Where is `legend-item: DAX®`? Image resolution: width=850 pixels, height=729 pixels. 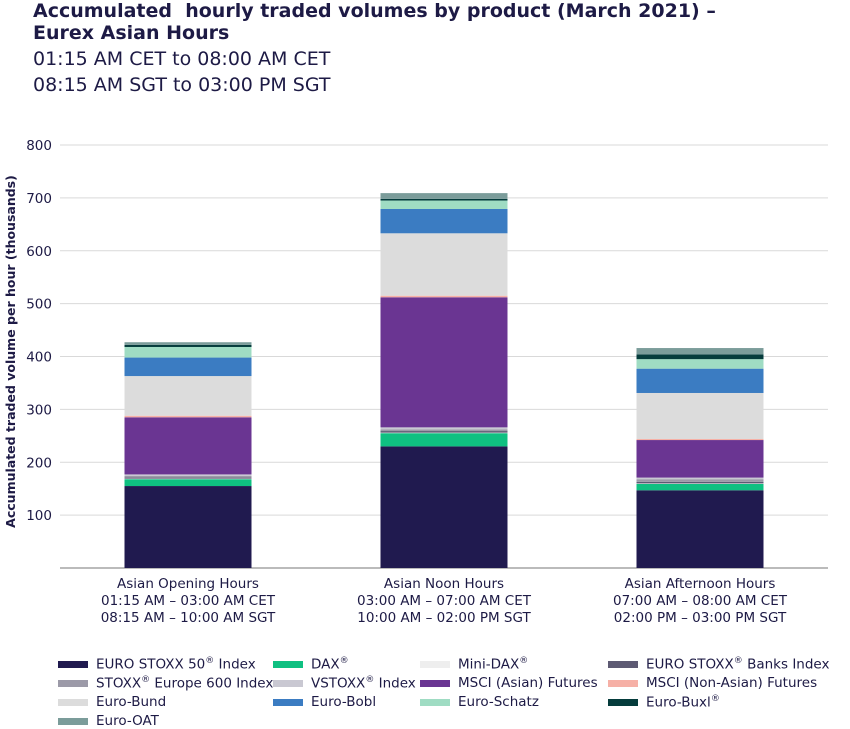 legend-item: DAX® is located at coordinates (311, 664).